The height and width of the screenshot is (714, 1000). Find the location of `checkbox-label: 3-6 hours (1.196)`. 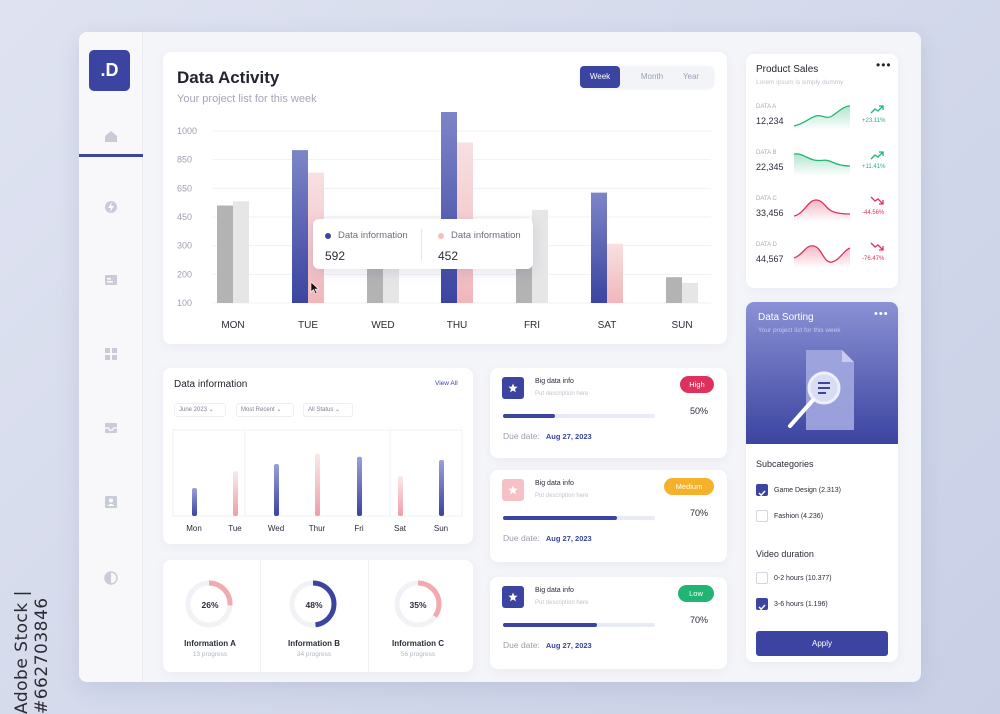

checkbox-label: 3-6 hours (1.196) is located at coordinates (801, 604).